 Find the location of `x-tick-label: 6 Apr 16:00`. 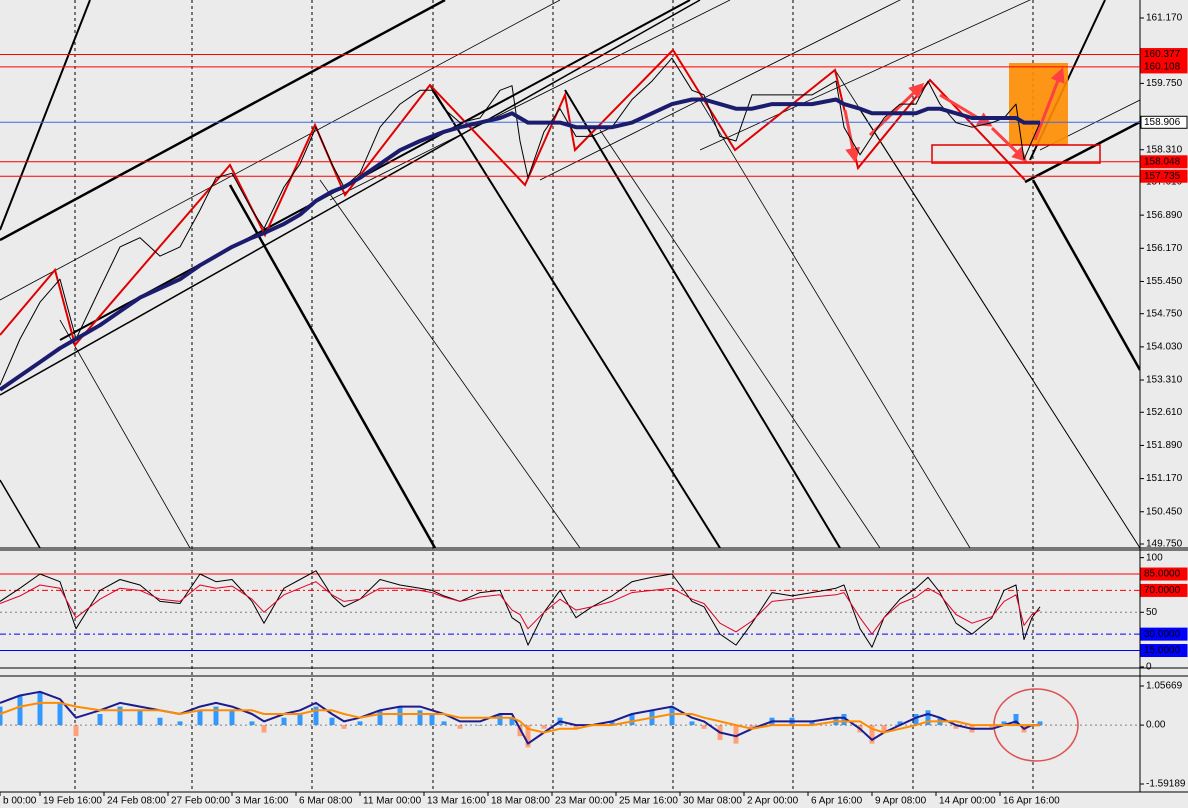

x-tick-label: 6 Apr 16:00 is located at coordinates (837, 801).